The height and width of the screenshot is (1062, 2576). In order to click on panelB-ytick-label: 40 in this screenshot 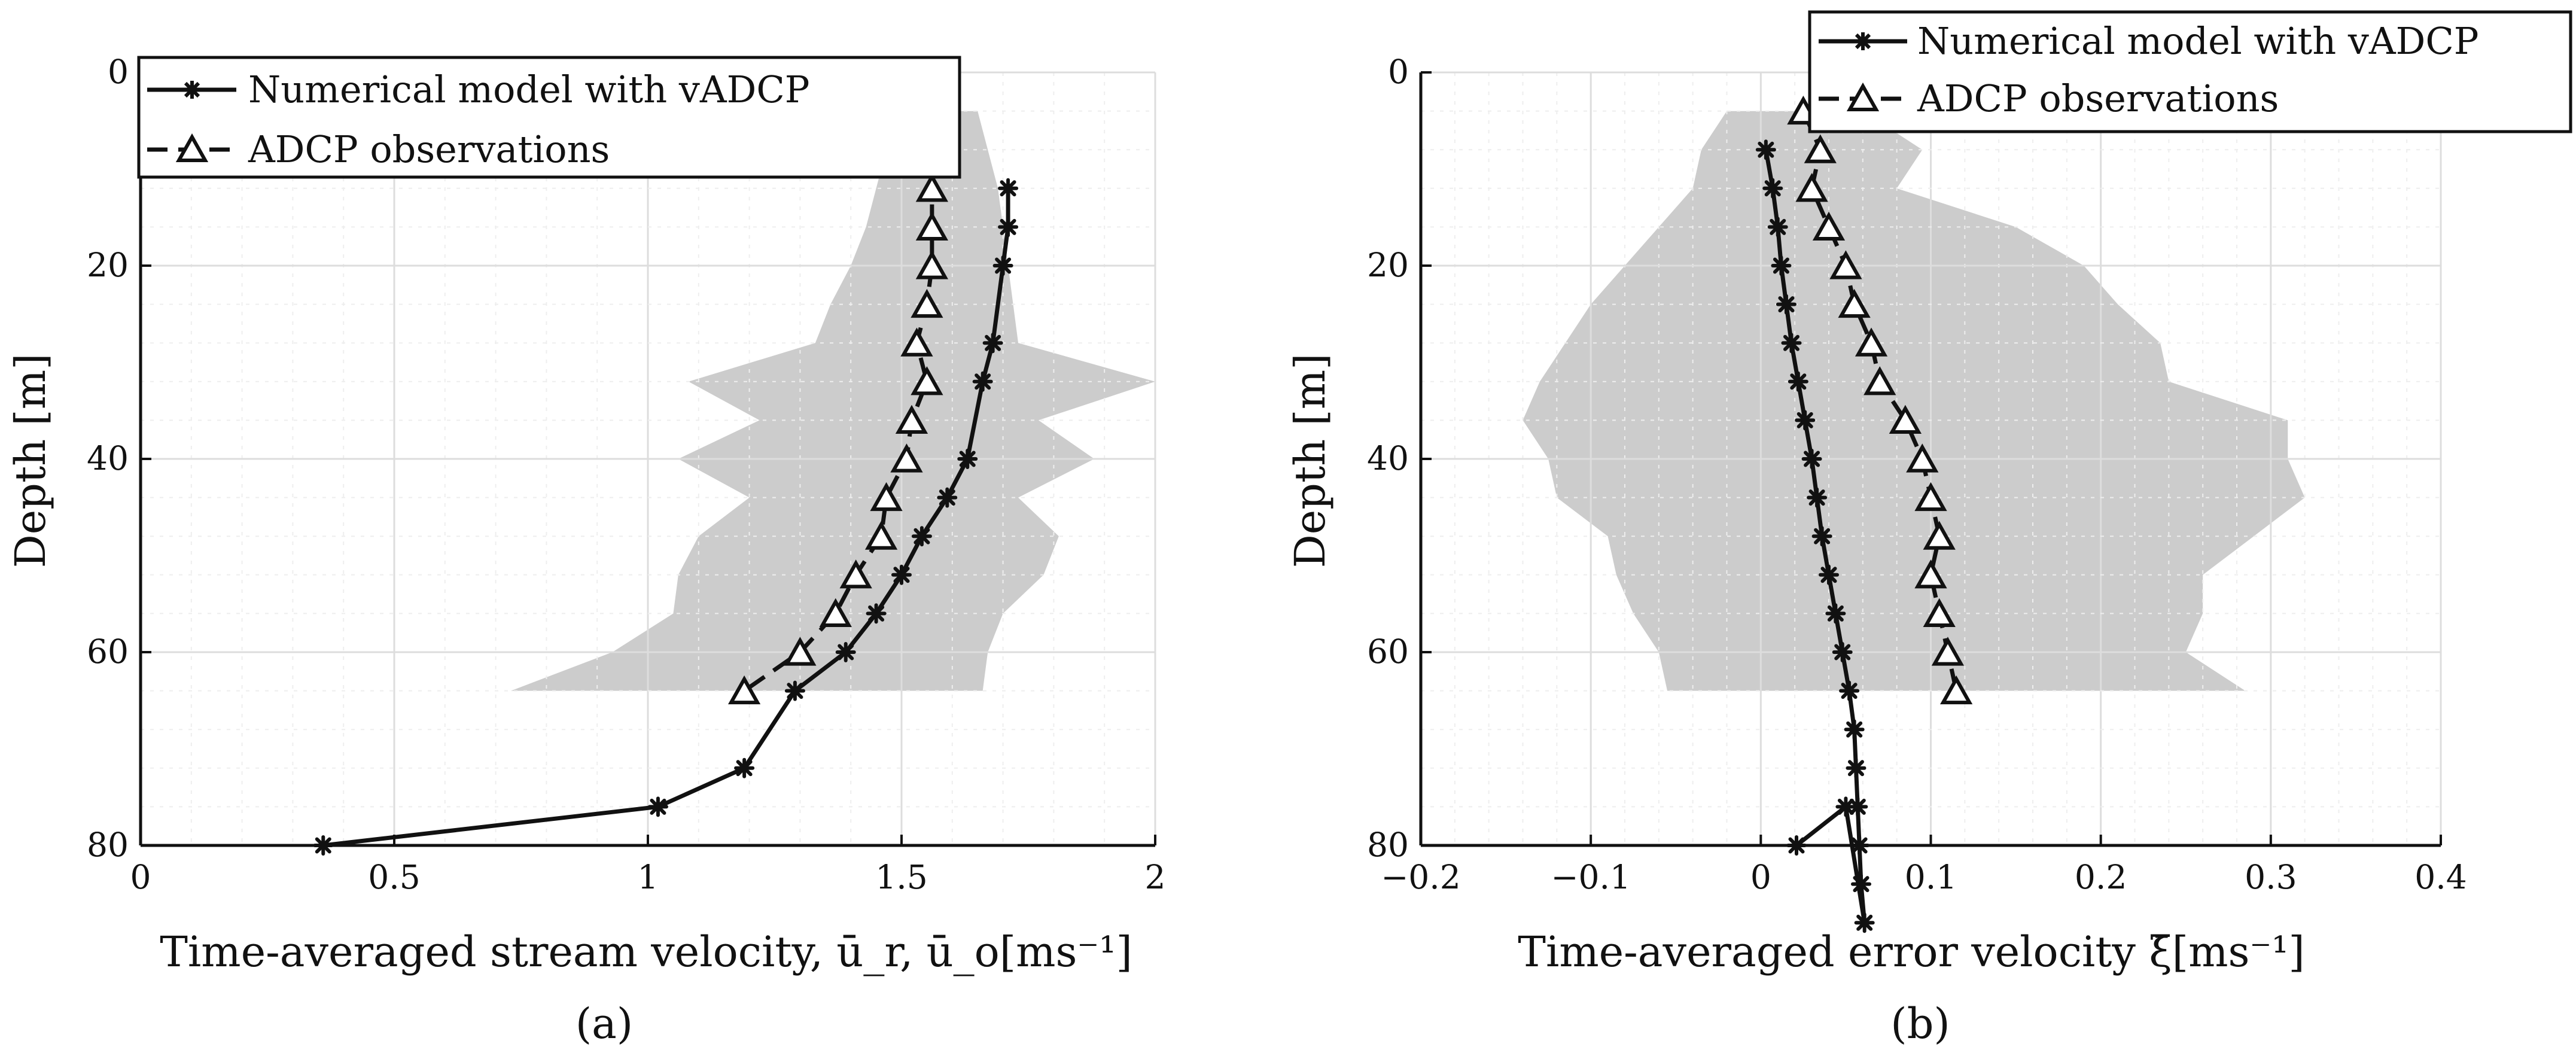, I will do `click(1388, 458)`.